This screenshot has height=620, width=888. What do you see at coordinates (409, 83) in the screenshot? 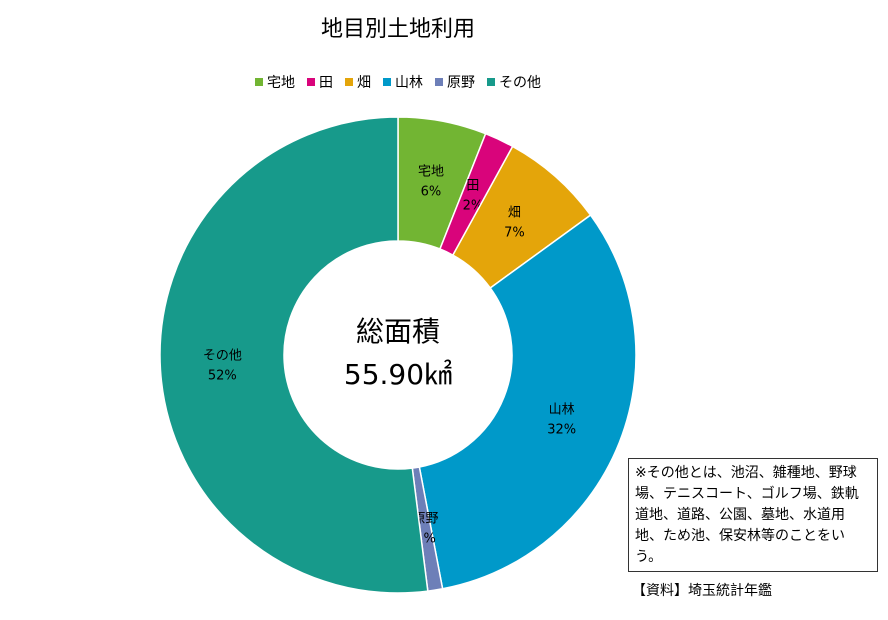
I see `legend-label: 山林` at bounding box center [409, 83].